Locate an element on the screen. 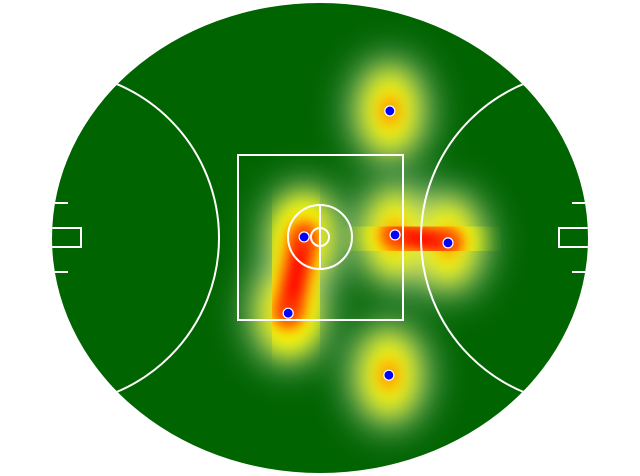 The height and width of the screenshot is (476, 640). right-goal-square is located at coordinates (573, 237).